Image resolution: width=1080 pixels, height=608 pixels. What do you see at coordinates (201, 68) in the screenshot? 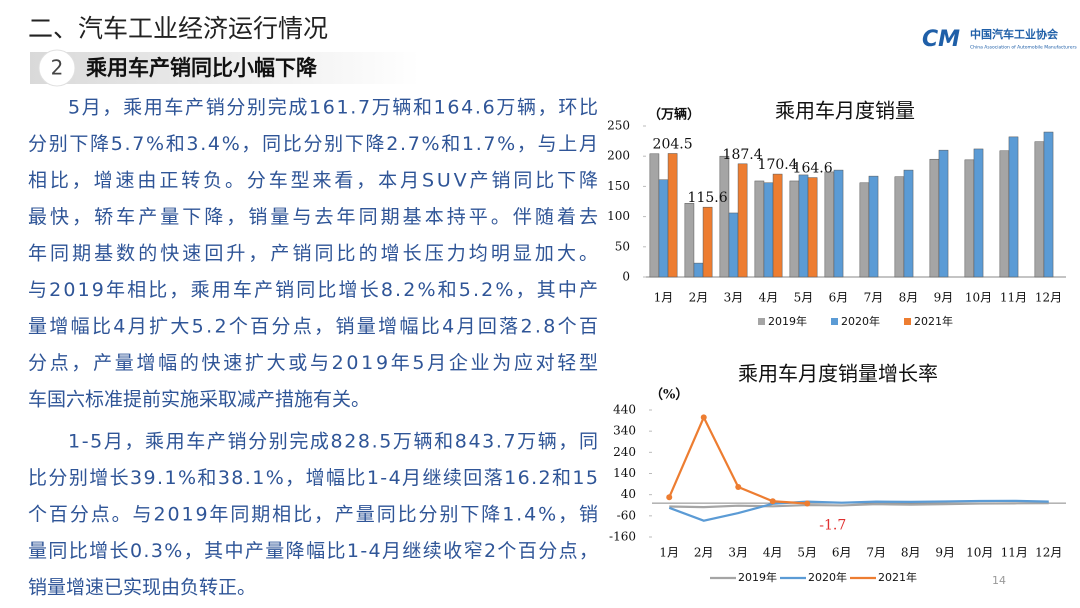
I see `section-title: 乘用车产销同比小幅下降` at bounding box center [201, 68].